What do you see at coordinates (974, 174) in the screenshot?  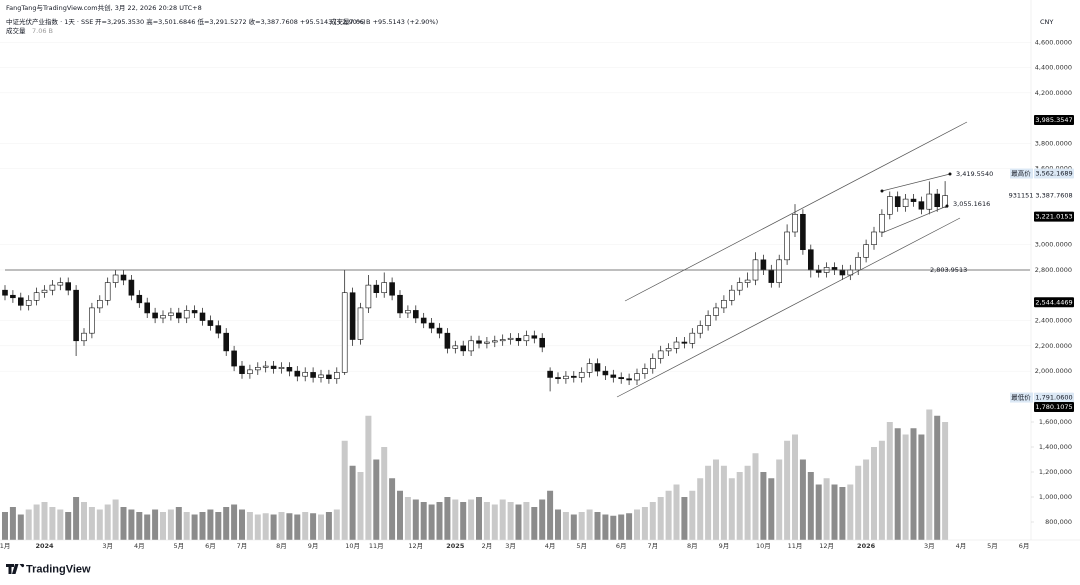 I see `annotation: 3,419.5540` at bounding box center [974, 174].